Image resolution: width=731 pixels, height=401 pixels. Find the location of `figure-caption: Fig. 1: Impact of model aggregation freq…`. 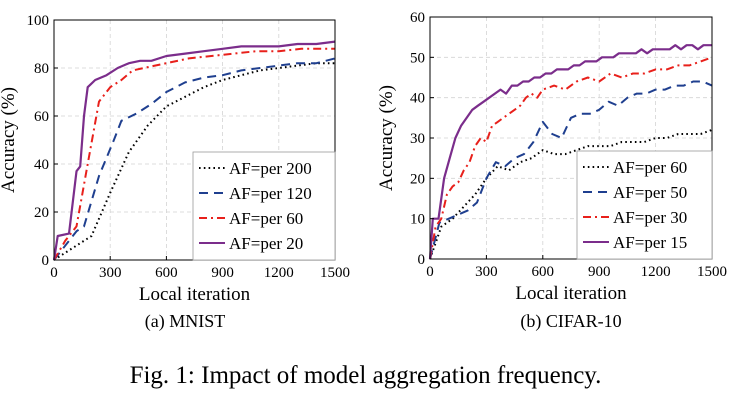

figure-caption: Fig. 1: Impact of model aggregation freq… is located at coordinates (365, 375).